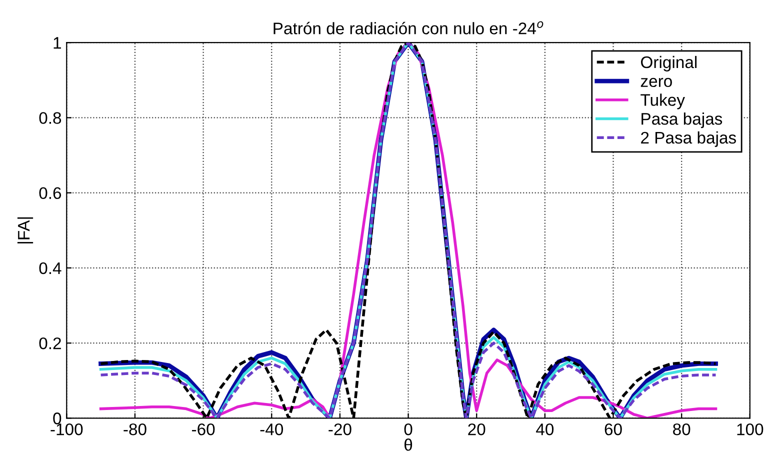 The image size is (766, 458). I want to click on x-tick-label: -100, so click(66, 429).